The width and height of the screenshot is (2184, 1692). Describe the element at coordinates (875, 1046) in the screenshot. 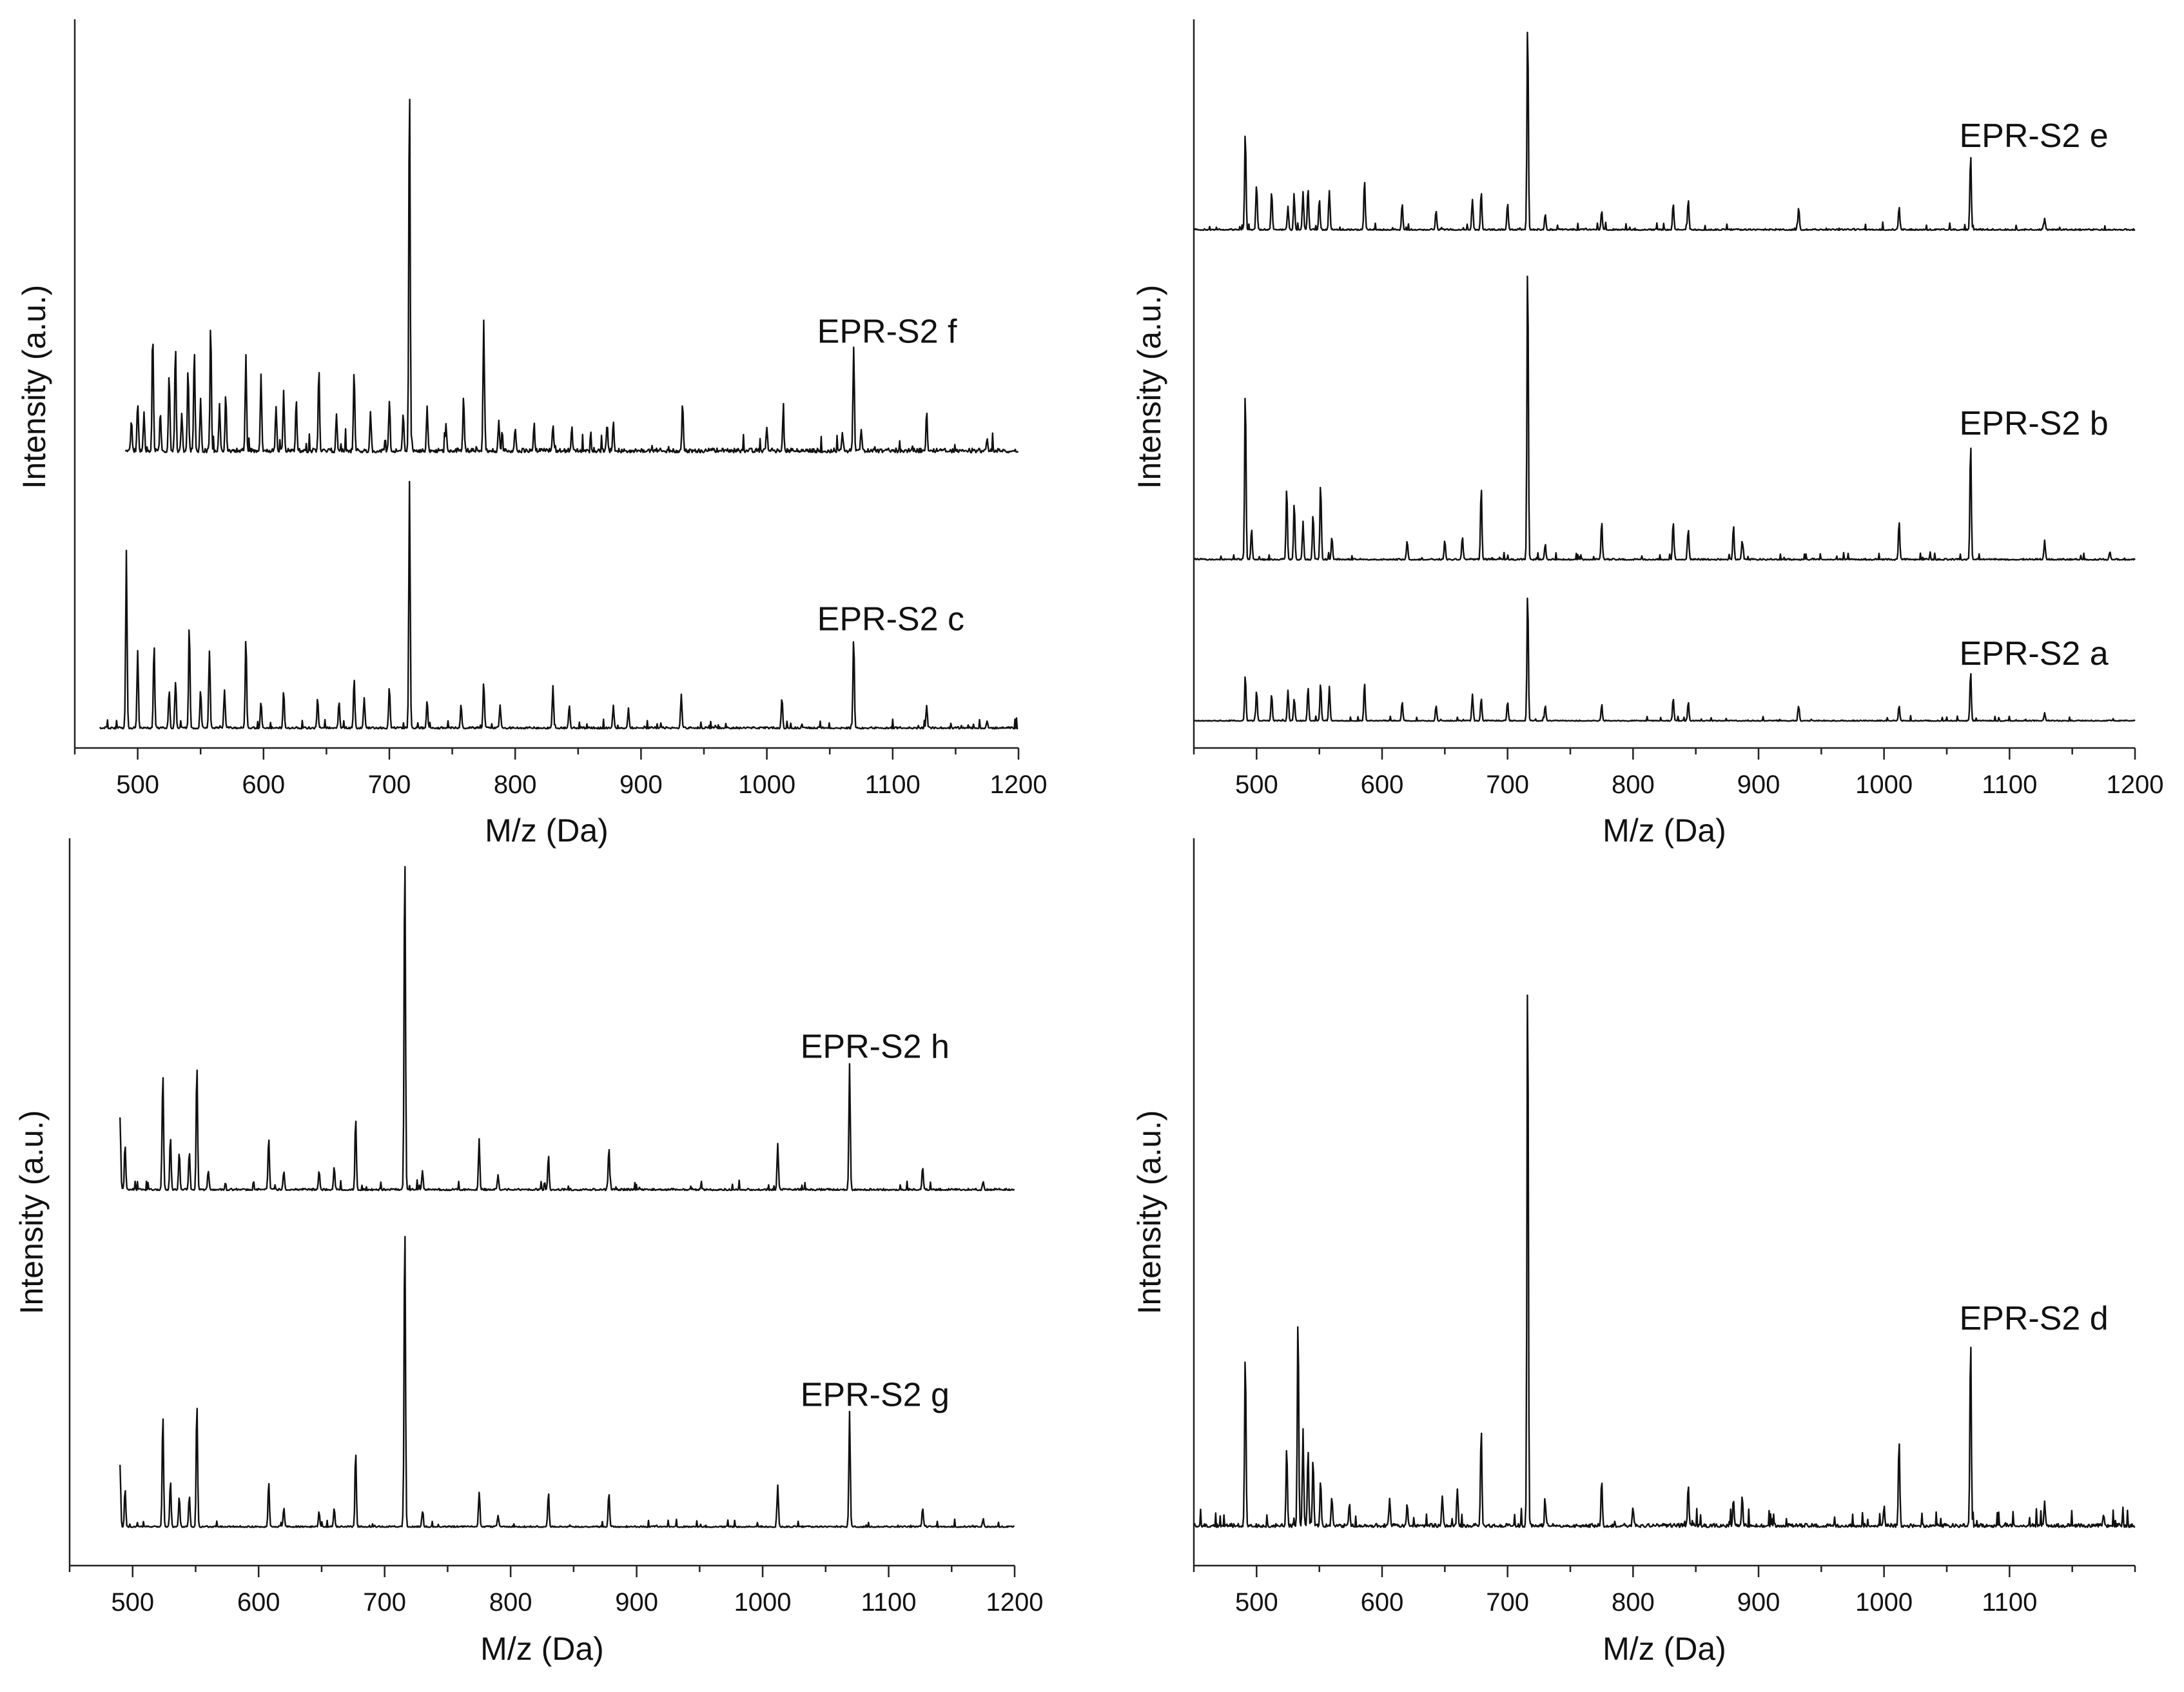

I see `series-label: EPR-S2 h` at that location.